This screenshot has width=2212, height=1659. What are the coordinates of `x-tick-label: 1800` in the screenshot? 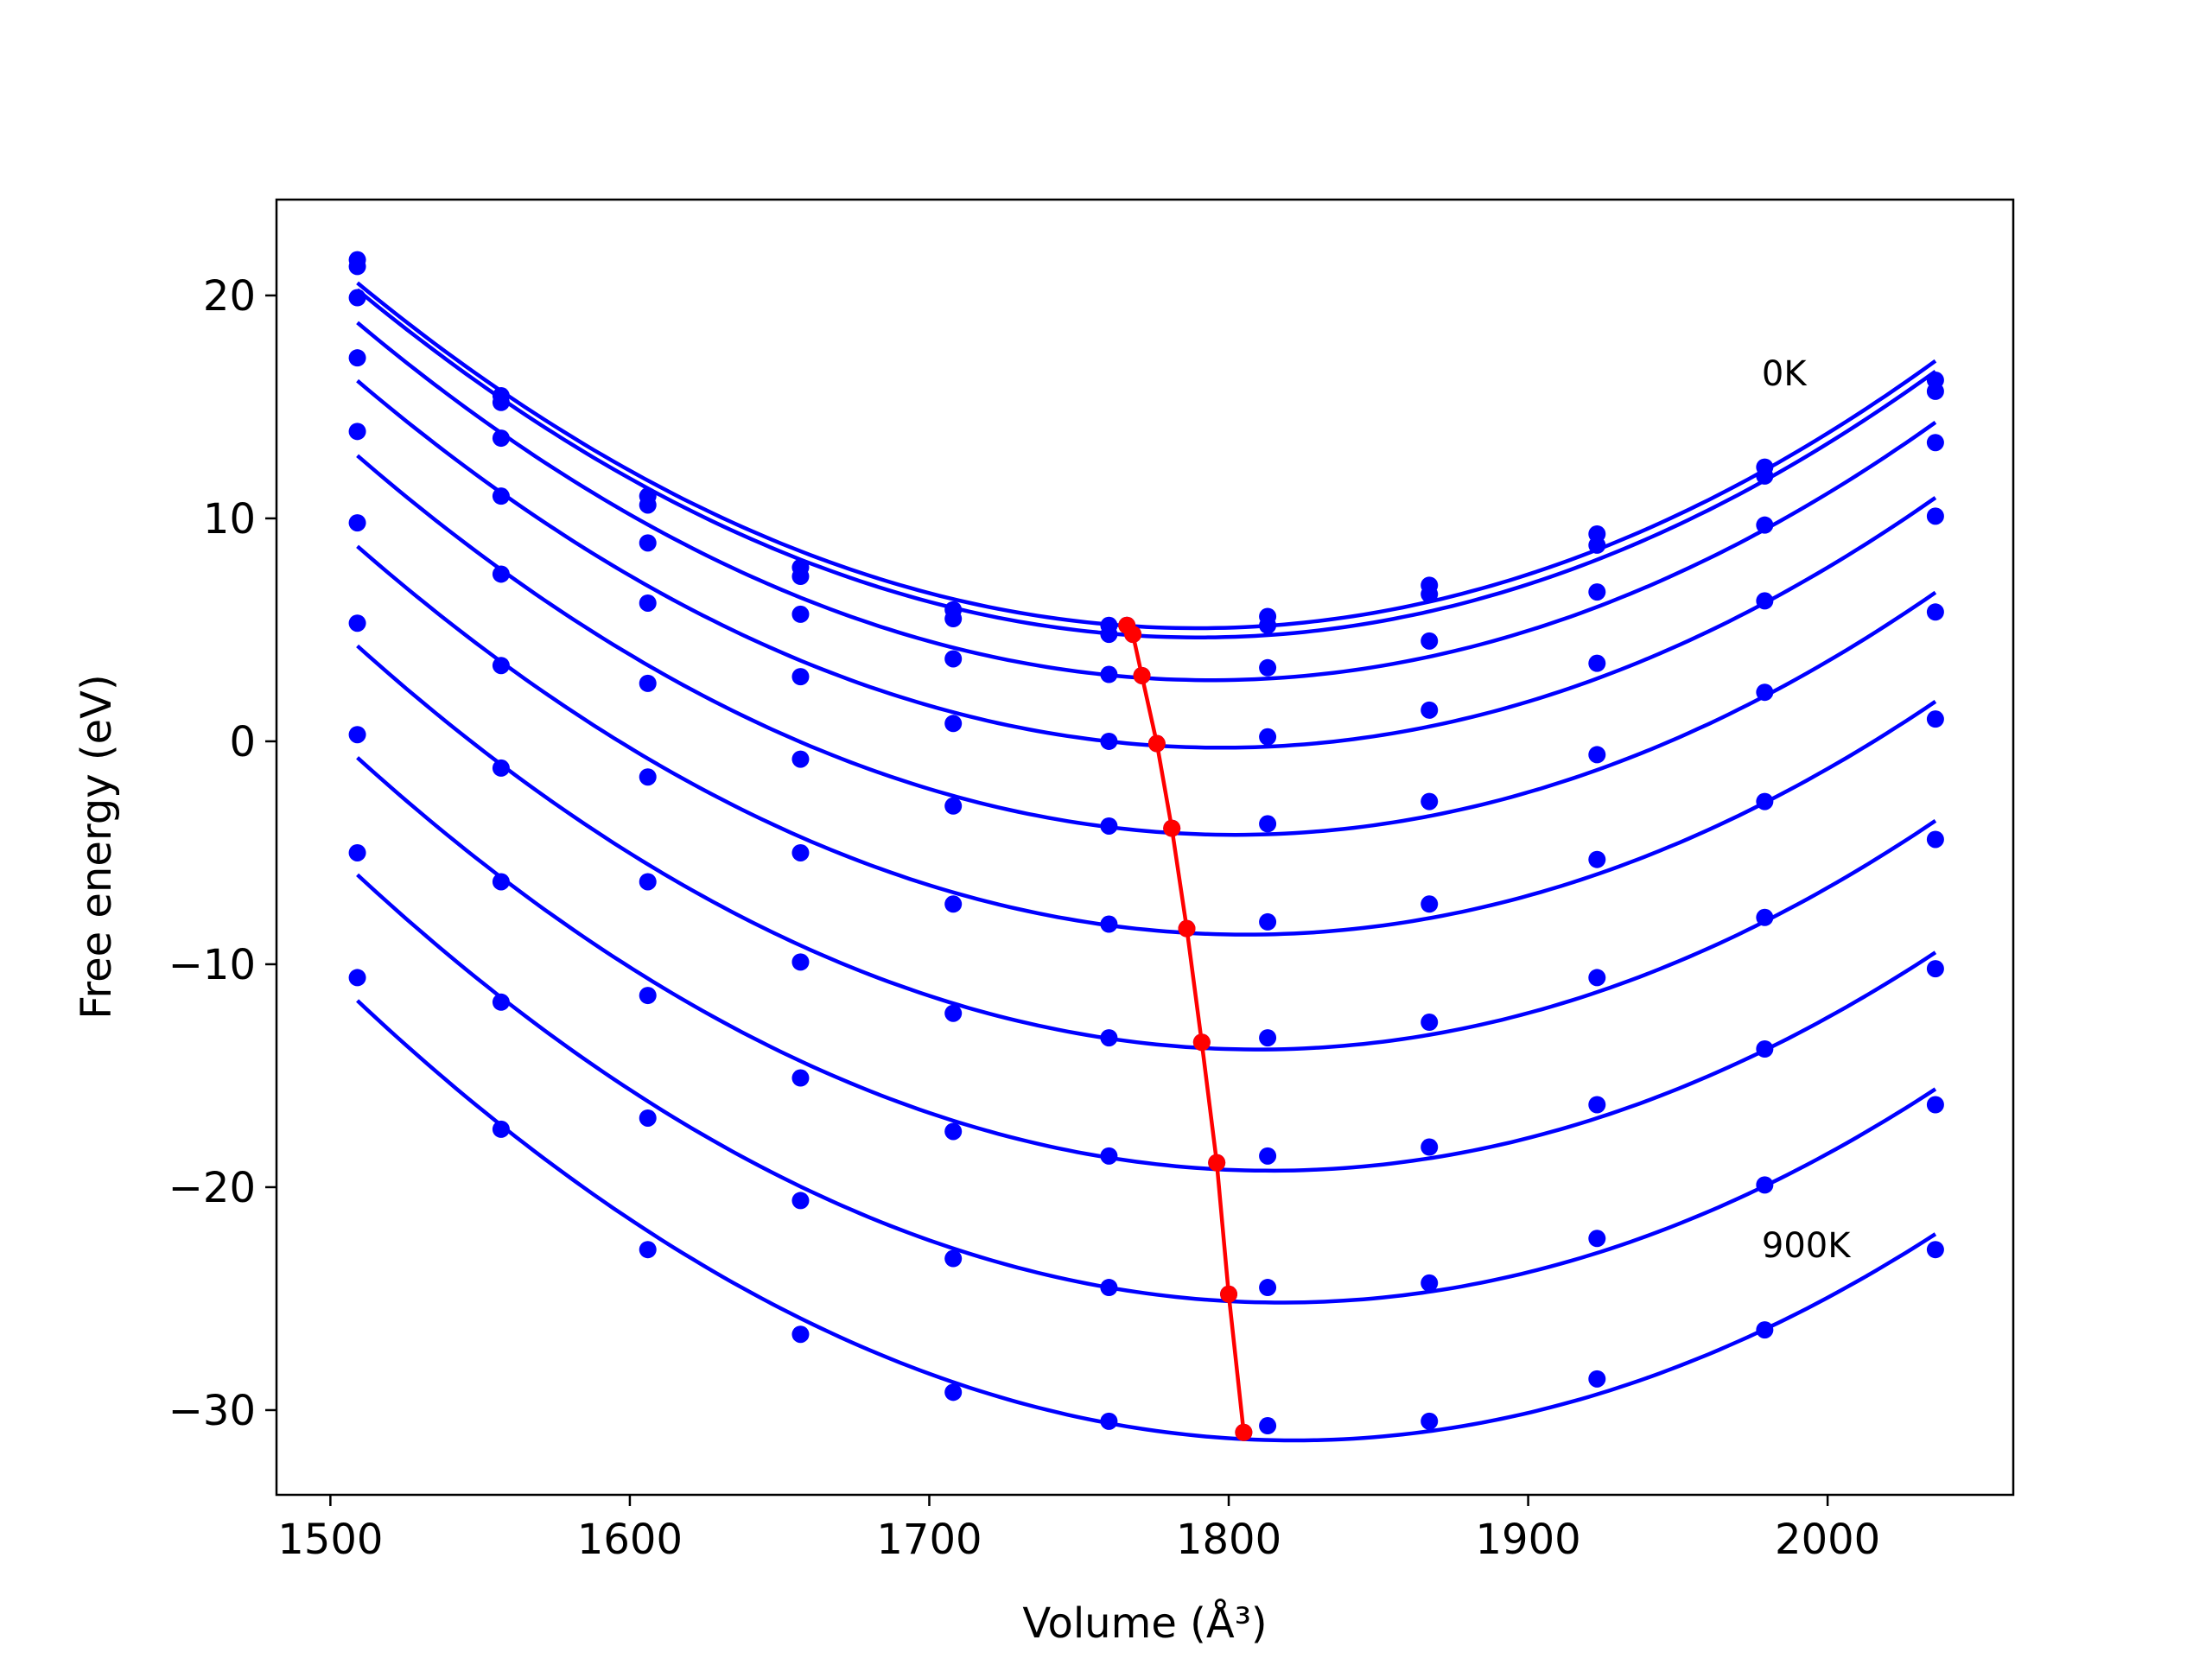 It's located at (1228, 1540).